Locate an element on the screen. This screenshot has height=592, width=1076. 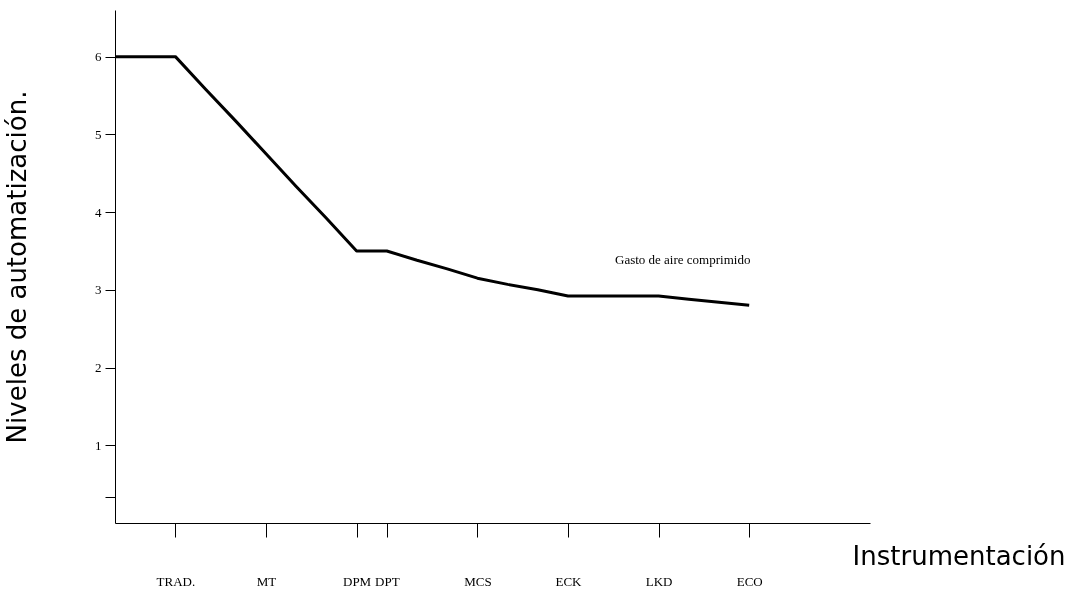
x-tick-label: LKD is located at coordinates (659, 581).